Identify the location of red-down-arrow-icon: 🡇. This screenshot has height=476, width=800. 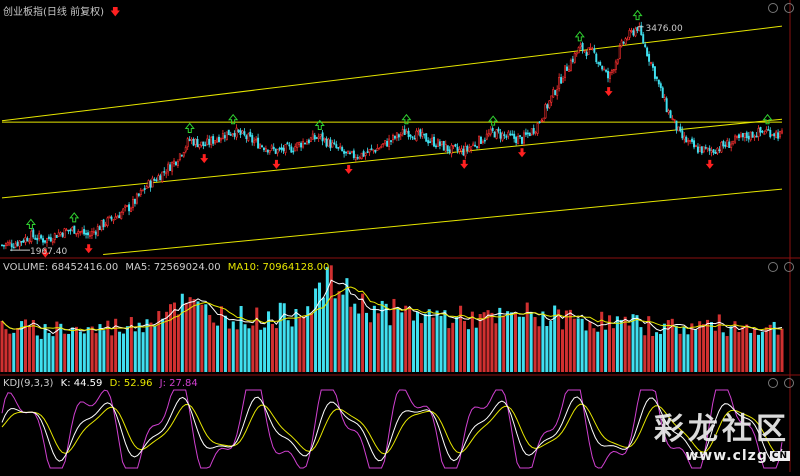
(115, 12).